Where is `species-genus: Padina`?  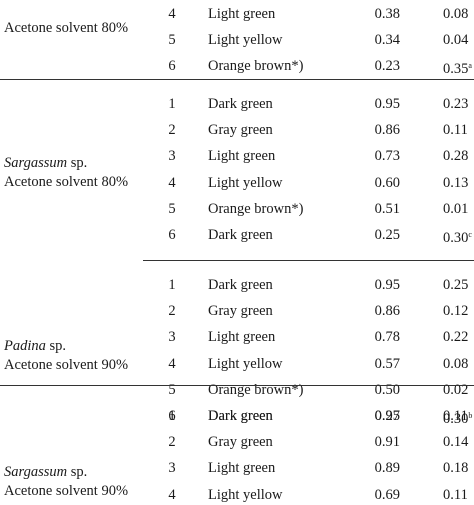
species-genus: Padina is located at coordinates (25, 346).